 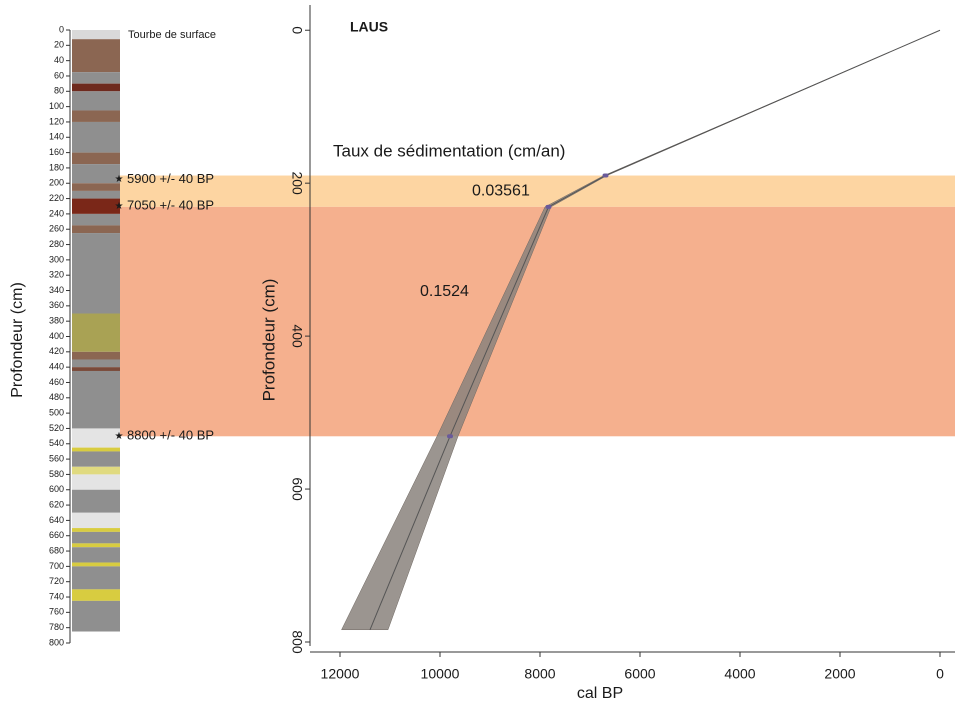 What do you see at coordinates (56, 382) in the screenshot?
I see `y-tick-label: 460` at bounding box center [56, 382].